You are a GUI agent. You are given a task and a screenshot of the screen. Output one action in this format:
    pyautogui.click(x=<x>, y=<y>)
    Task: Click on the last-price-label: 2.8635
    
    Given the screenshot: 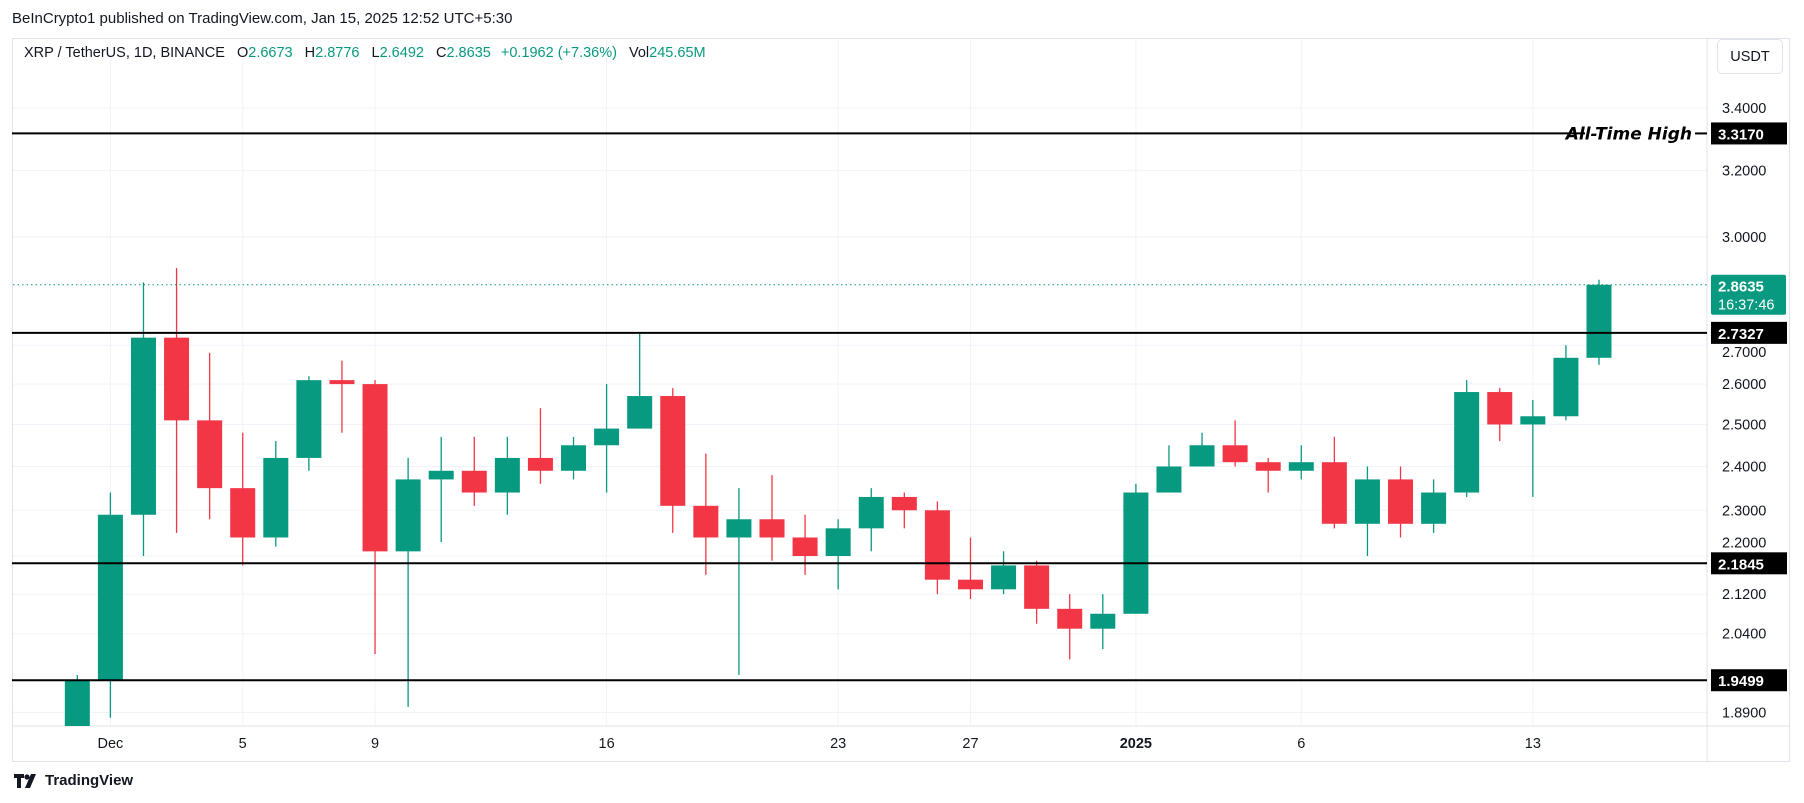 What is the action you would take?
    pyautogui.click(x=1741, y=287)
    